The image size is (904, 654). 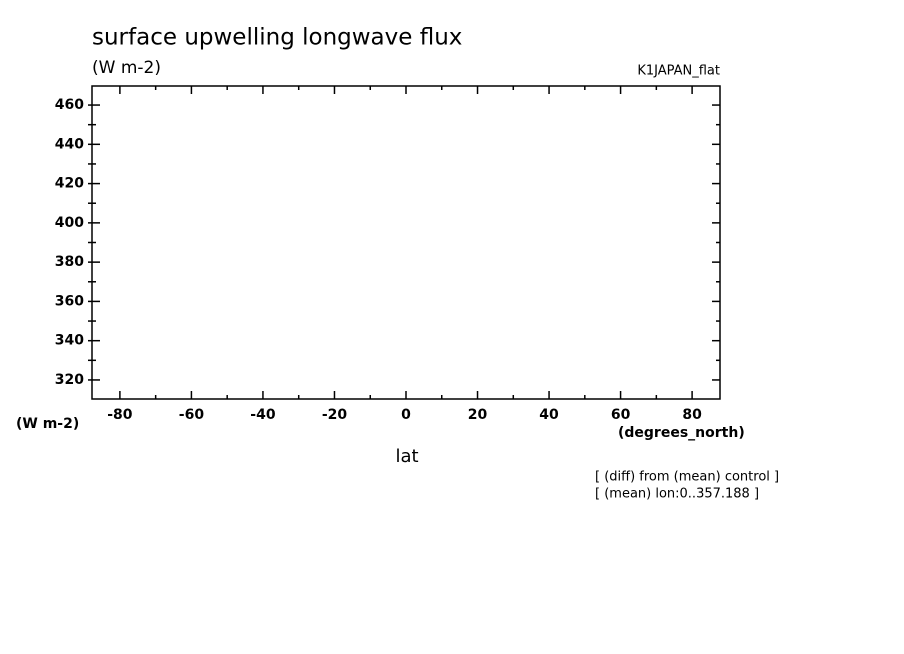 I want to click on x-tick-label: 0, so click(x=406, y=415).